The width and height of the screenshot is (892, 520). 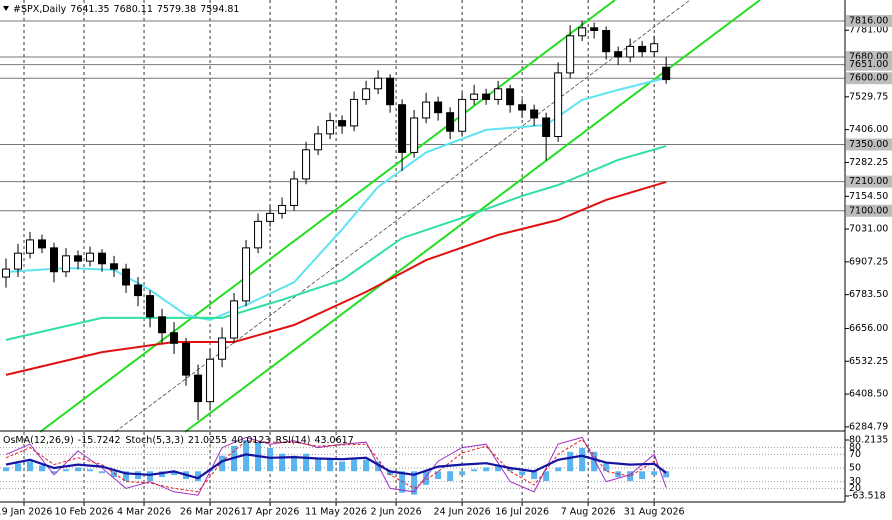 What do you see at coordinates (867, 496) in the screenshot?
I see `y2-tick-label: -63.518` at bounding box center [867, 496].